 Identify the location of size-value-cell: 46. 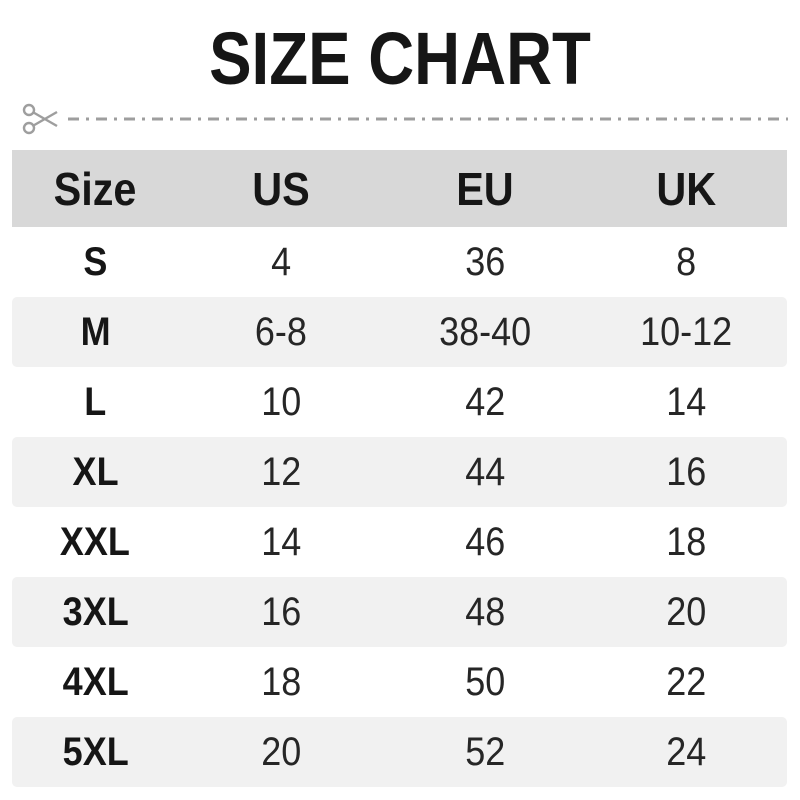
(485, 542).